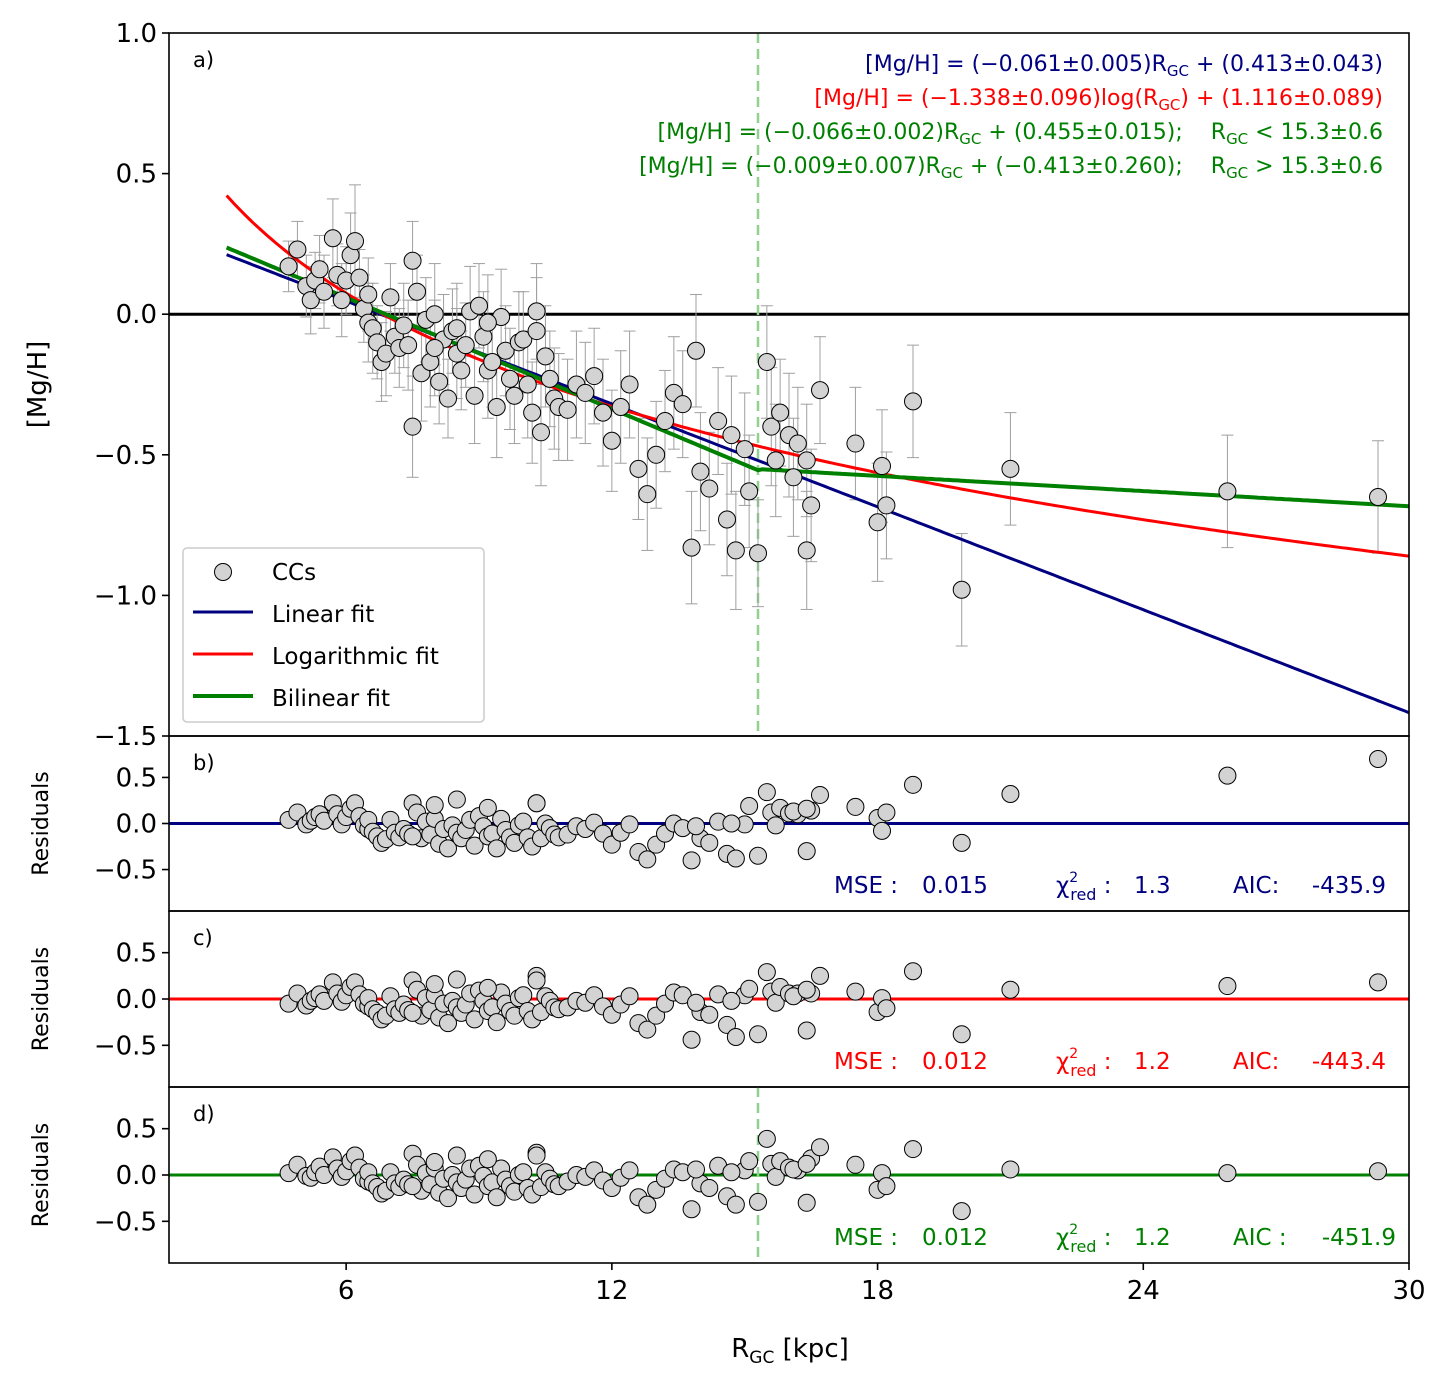  Describe the element at coordinates (1143, 1291) in the screenshot. I see `x-tick-label: 24` at that location.